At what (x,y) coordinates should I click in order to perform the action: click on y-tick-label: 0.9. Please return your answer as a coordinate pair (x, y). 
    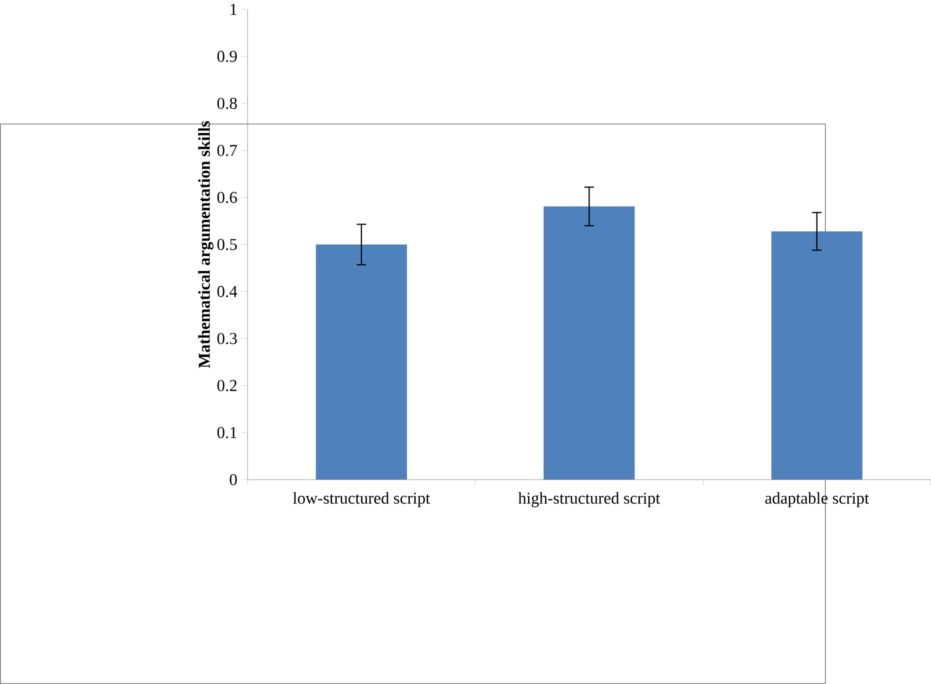
    Looking at the image, I should click on (227, 56).